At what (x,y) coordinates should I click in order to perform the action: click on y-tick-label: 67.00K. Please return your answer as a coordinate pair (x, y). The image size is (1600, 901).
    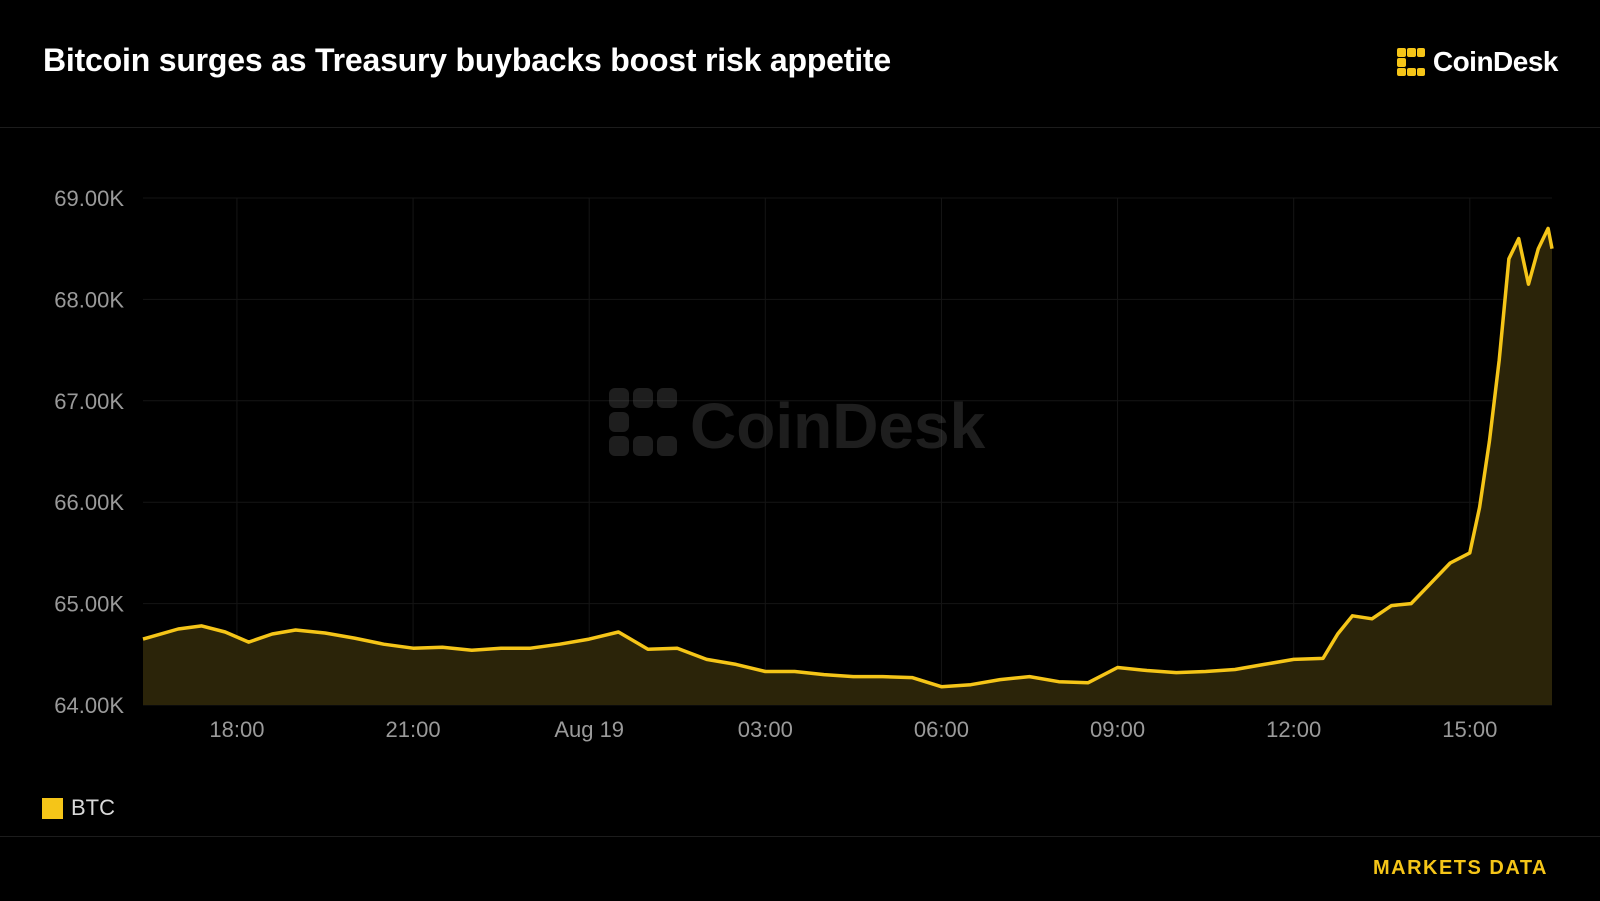
    Looking at the image, I should click on (89, 401).